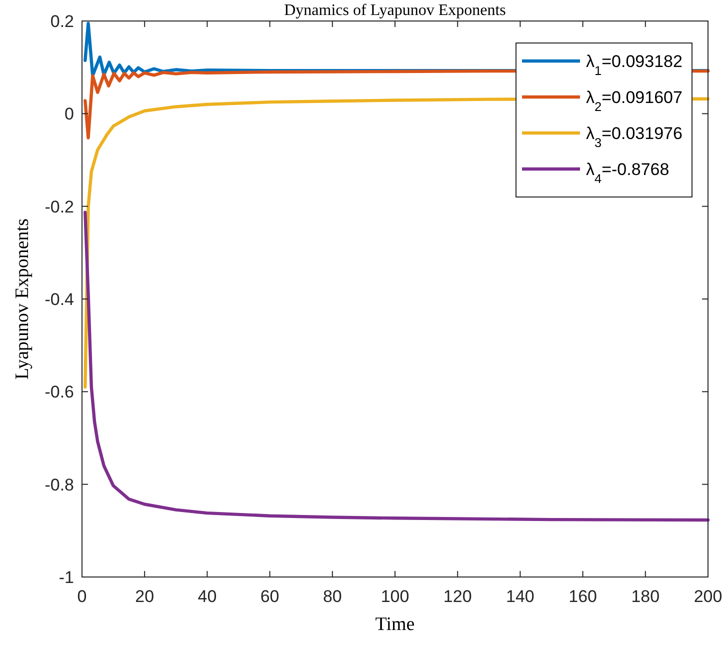  Describe the element at coordinates (634, 65) in the screenshot. I see `legend-label: λ$_{1}$=0.093182` at that location.